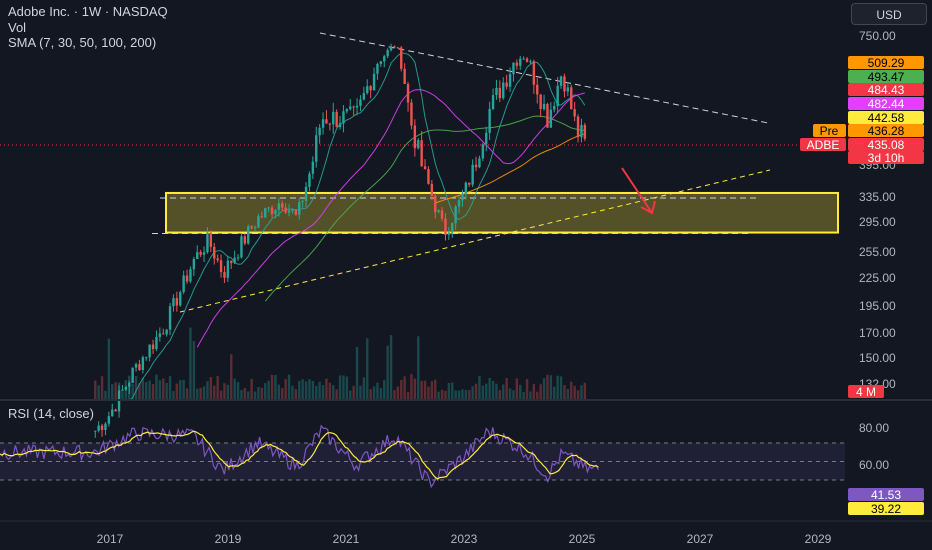  I want to click on symbol-title: Adobe Inc. · 1W · NASDAQ, so click(88, 11).